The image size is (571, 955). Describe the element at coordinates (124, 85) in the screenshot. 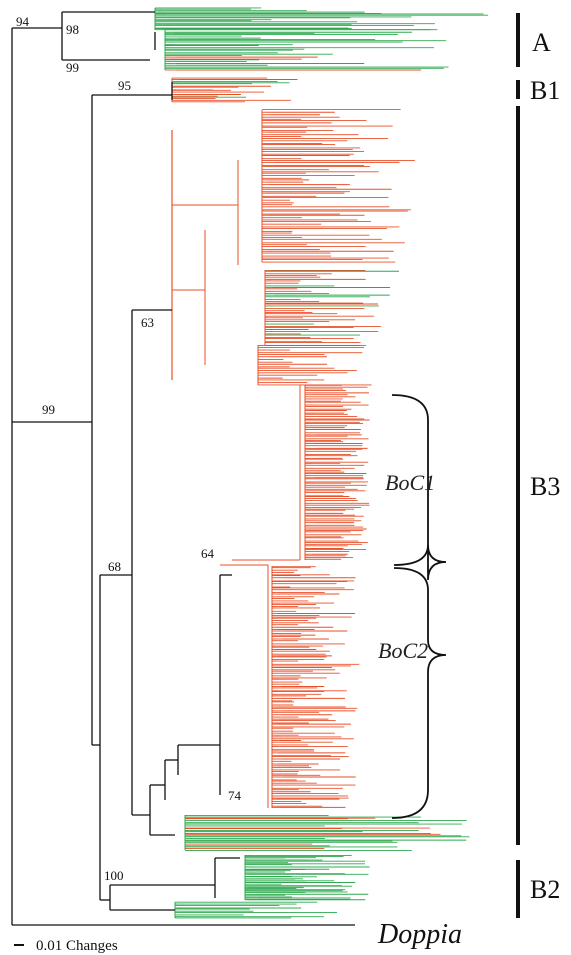

I see `bootstrap-label-95: 95` at that location.